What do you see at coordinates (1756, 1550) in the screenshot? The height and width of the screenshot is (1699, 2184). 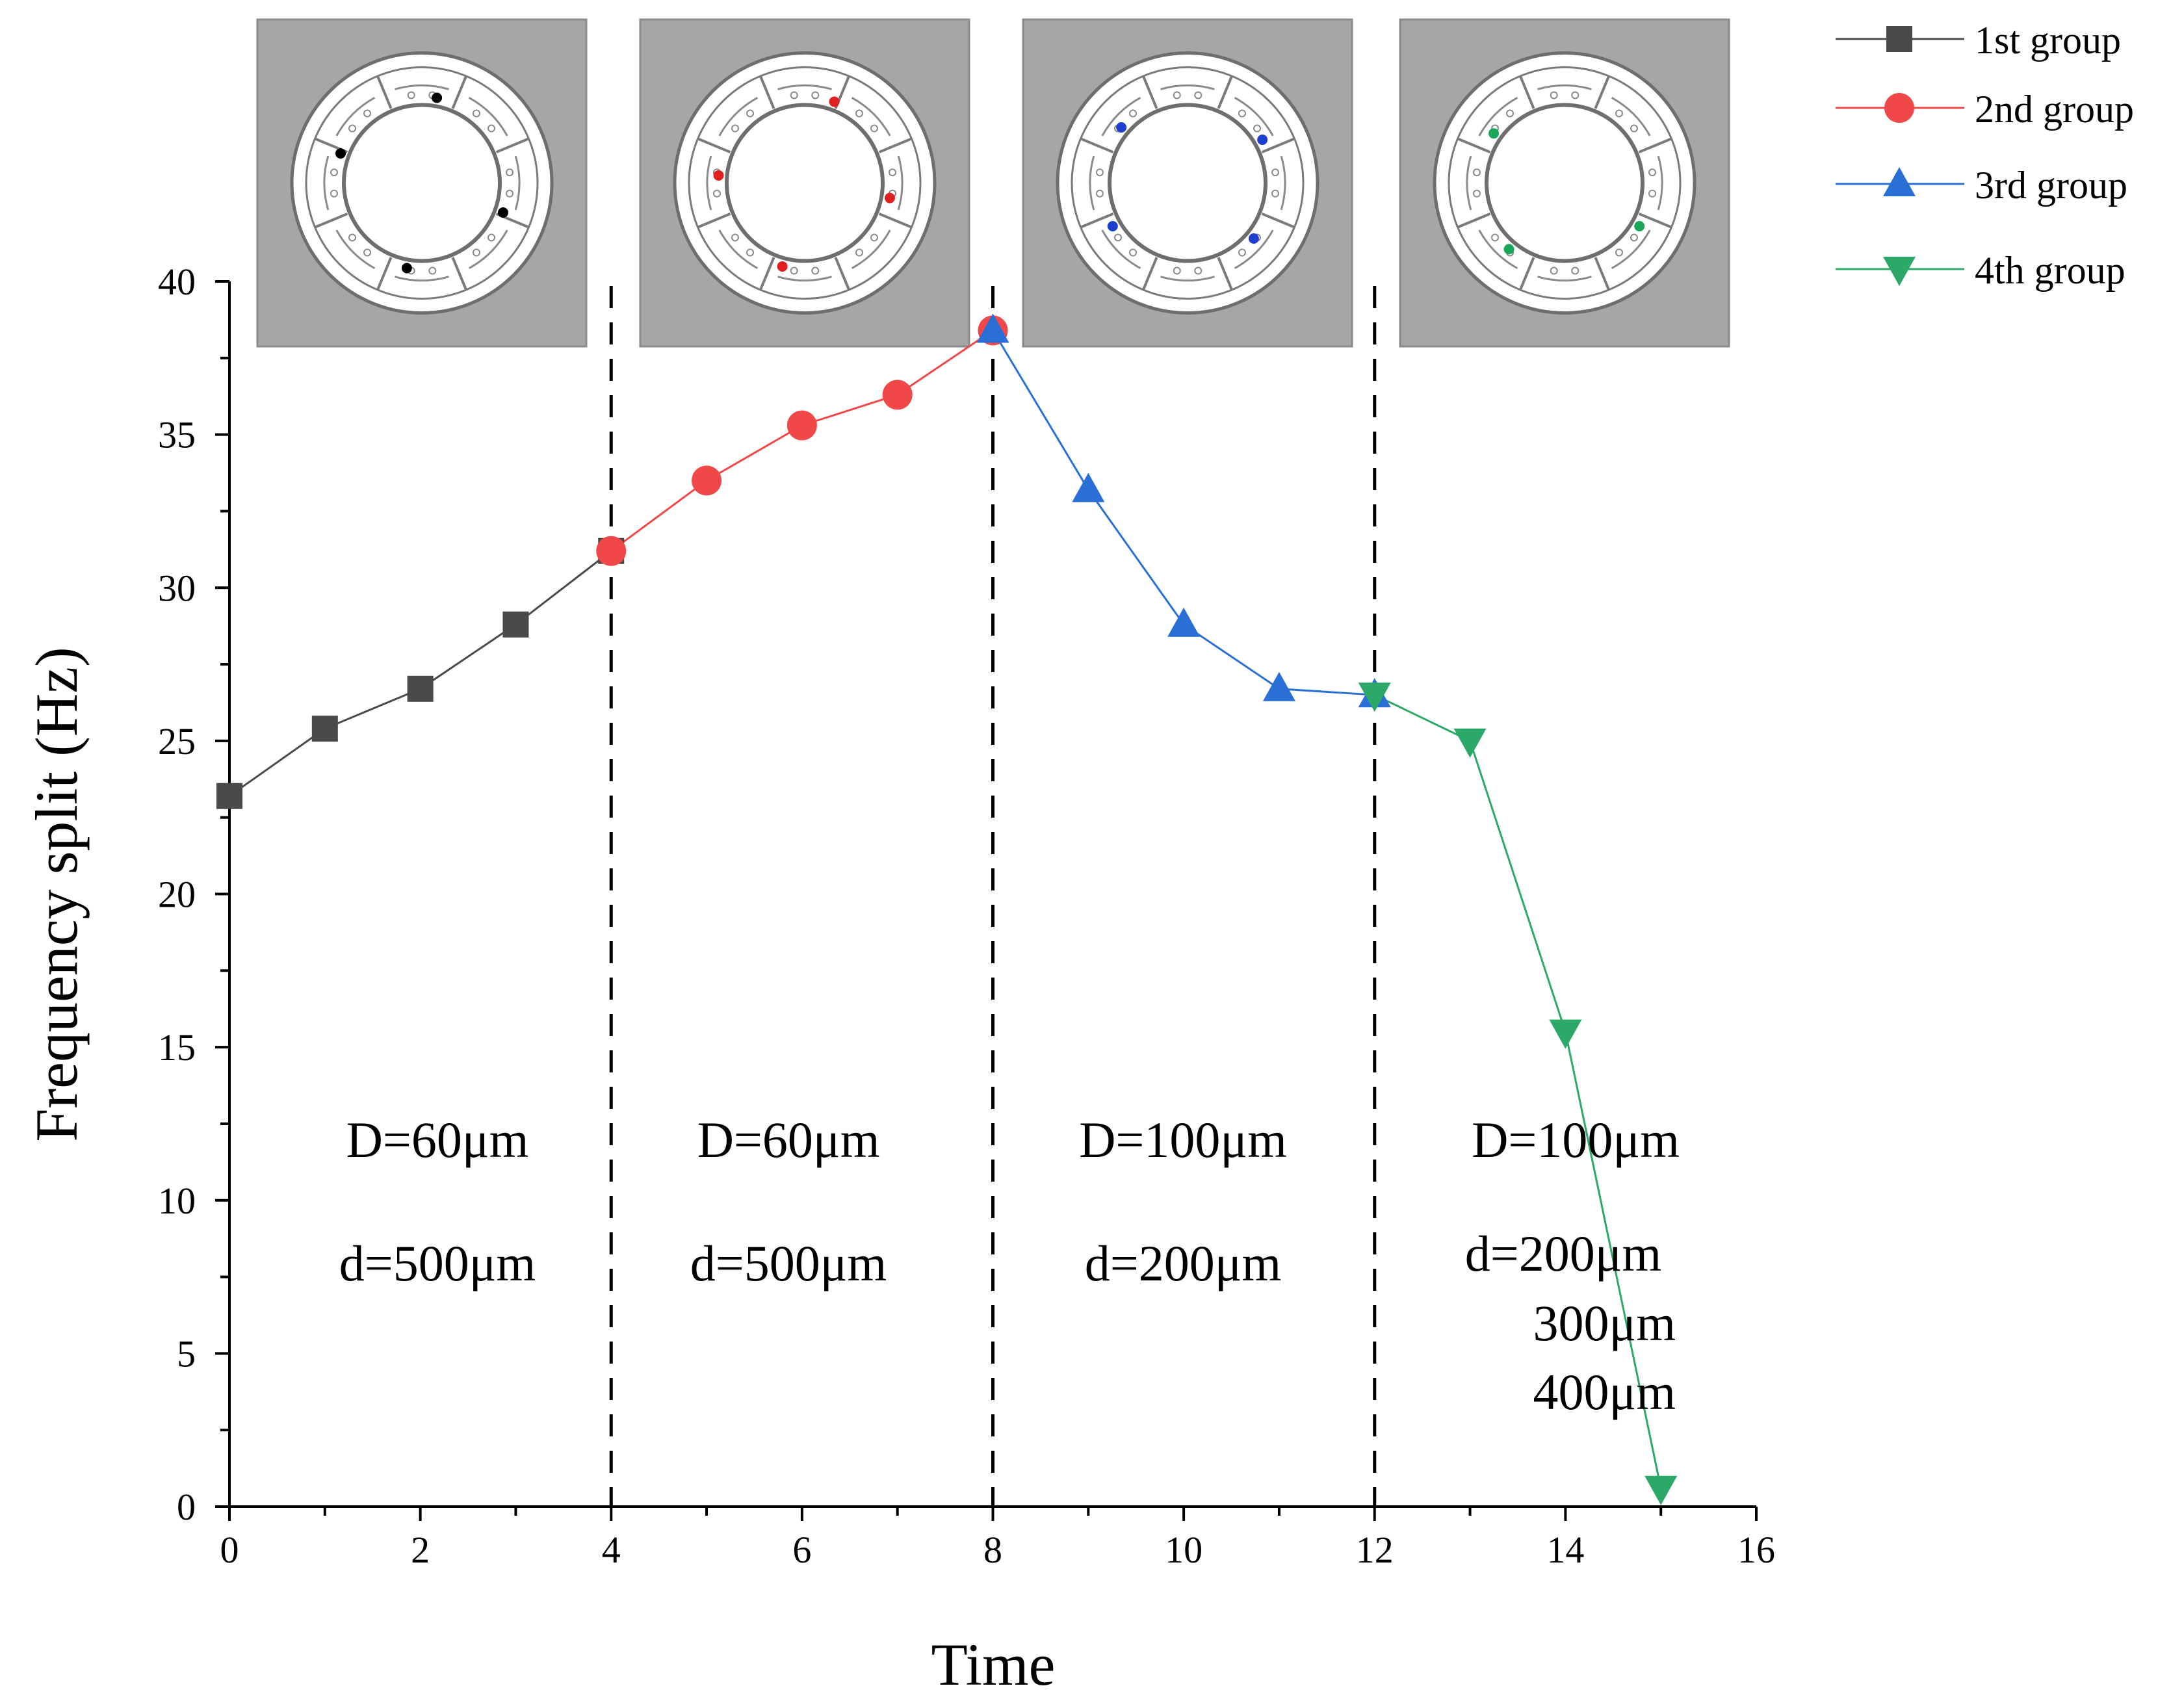 I see `x-tick-label: 16` at bounding box center [1756, 1550].